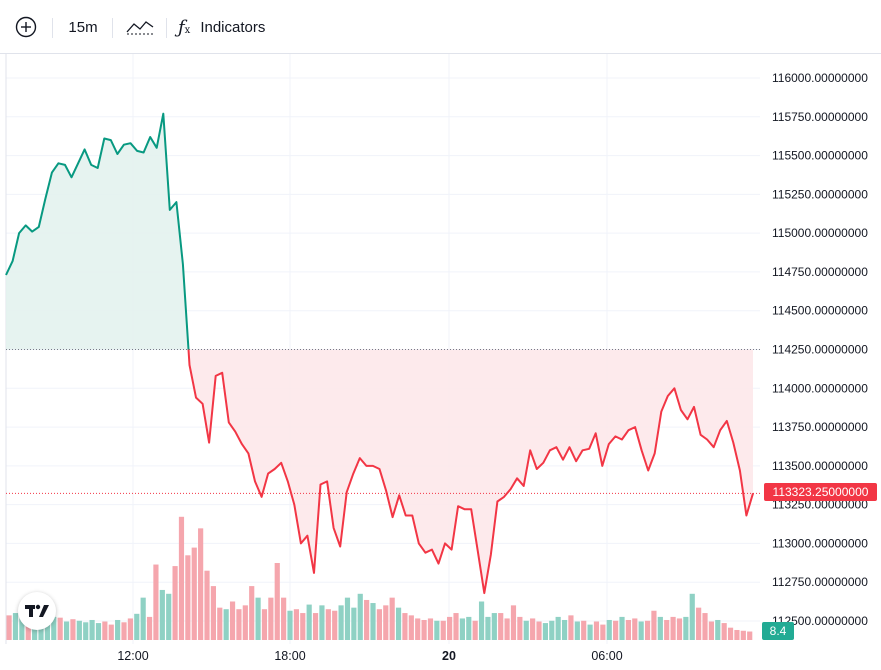  Describe the element at coordinates (820, 582) in the screenshot. I see `price-axis-label: 112750.00000000` at that location.